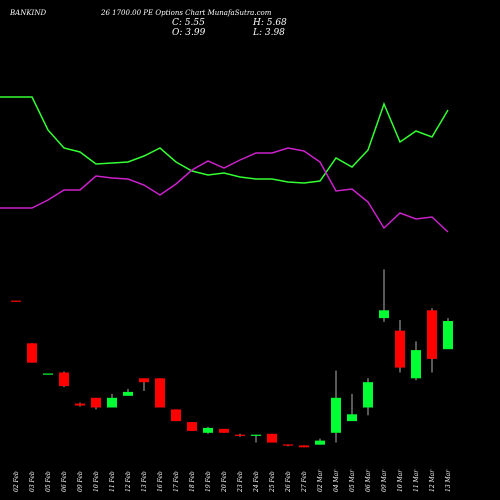 The width and height of the screenshot is (500, 500). I want to click on x-tick-label: 02 Feb, so click(16, 481).